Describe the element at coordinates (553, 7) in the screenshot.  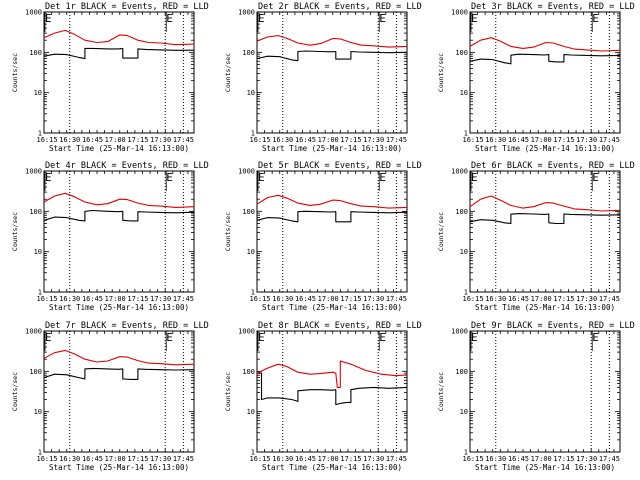
I see `panel-title: Det 3r BLACK = Events, RED = LLD` at that location.